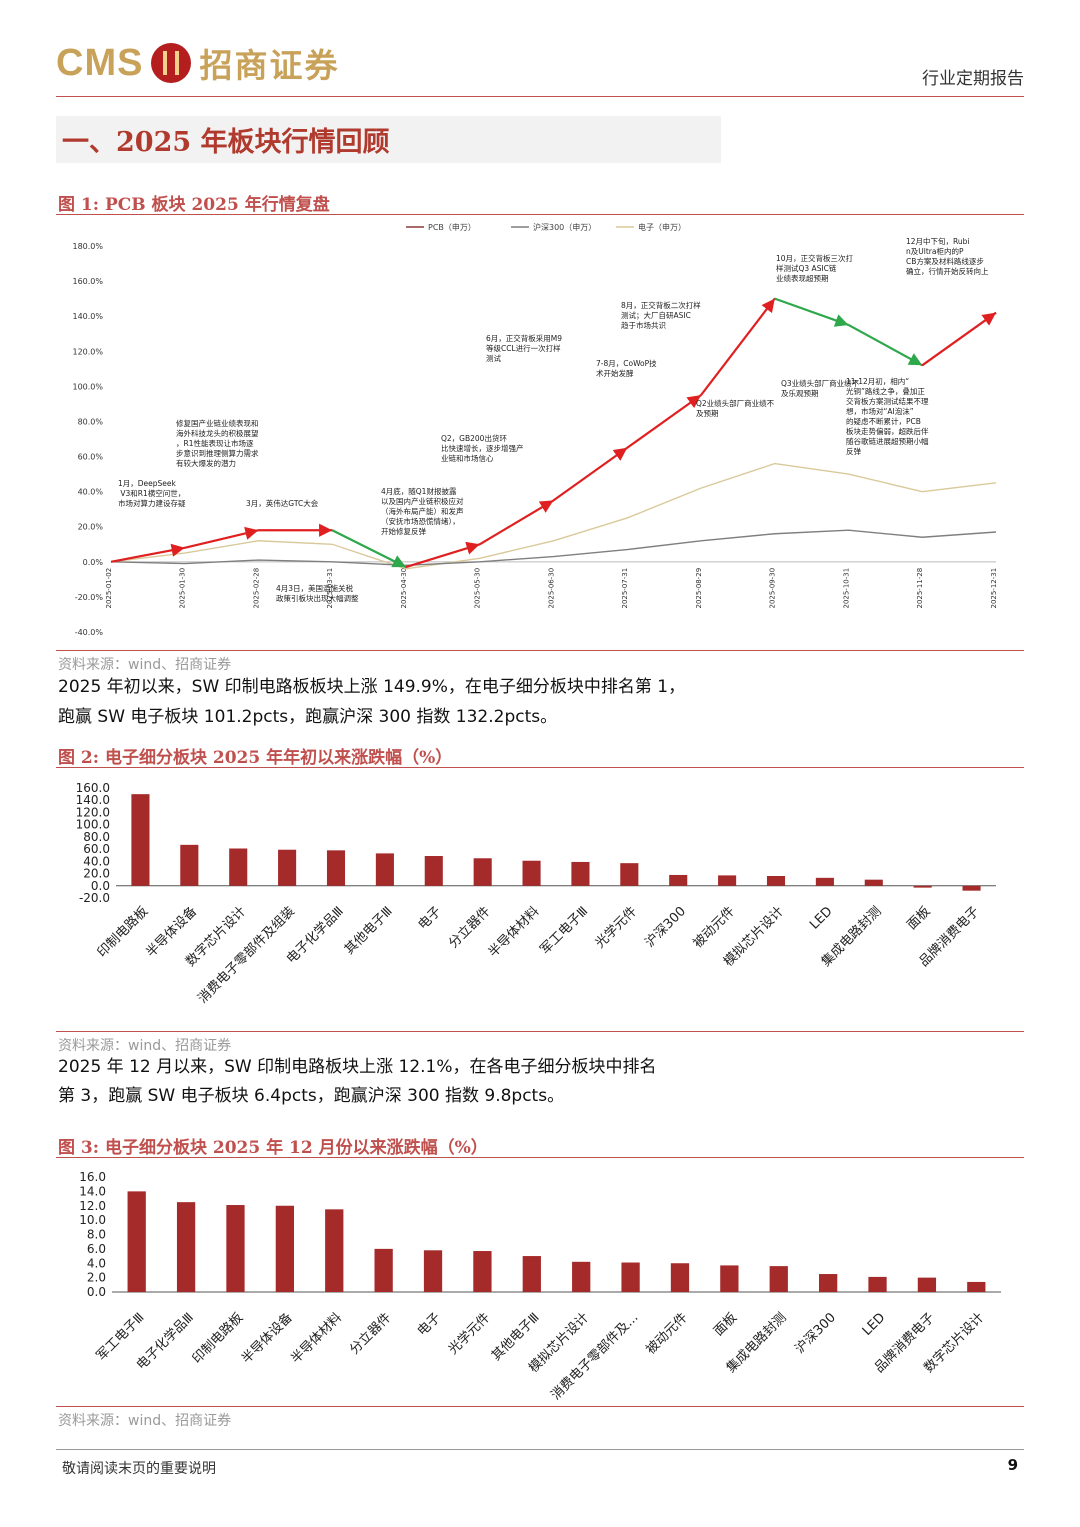 The width and height of the screenshot is (1080, 1527). Describe the element at coordinates (152, 493) in the screenshot. I see `chart-annotation: 1月，DeepSeek V3和R1横空问世，市场对算力建设存疑` at that location.